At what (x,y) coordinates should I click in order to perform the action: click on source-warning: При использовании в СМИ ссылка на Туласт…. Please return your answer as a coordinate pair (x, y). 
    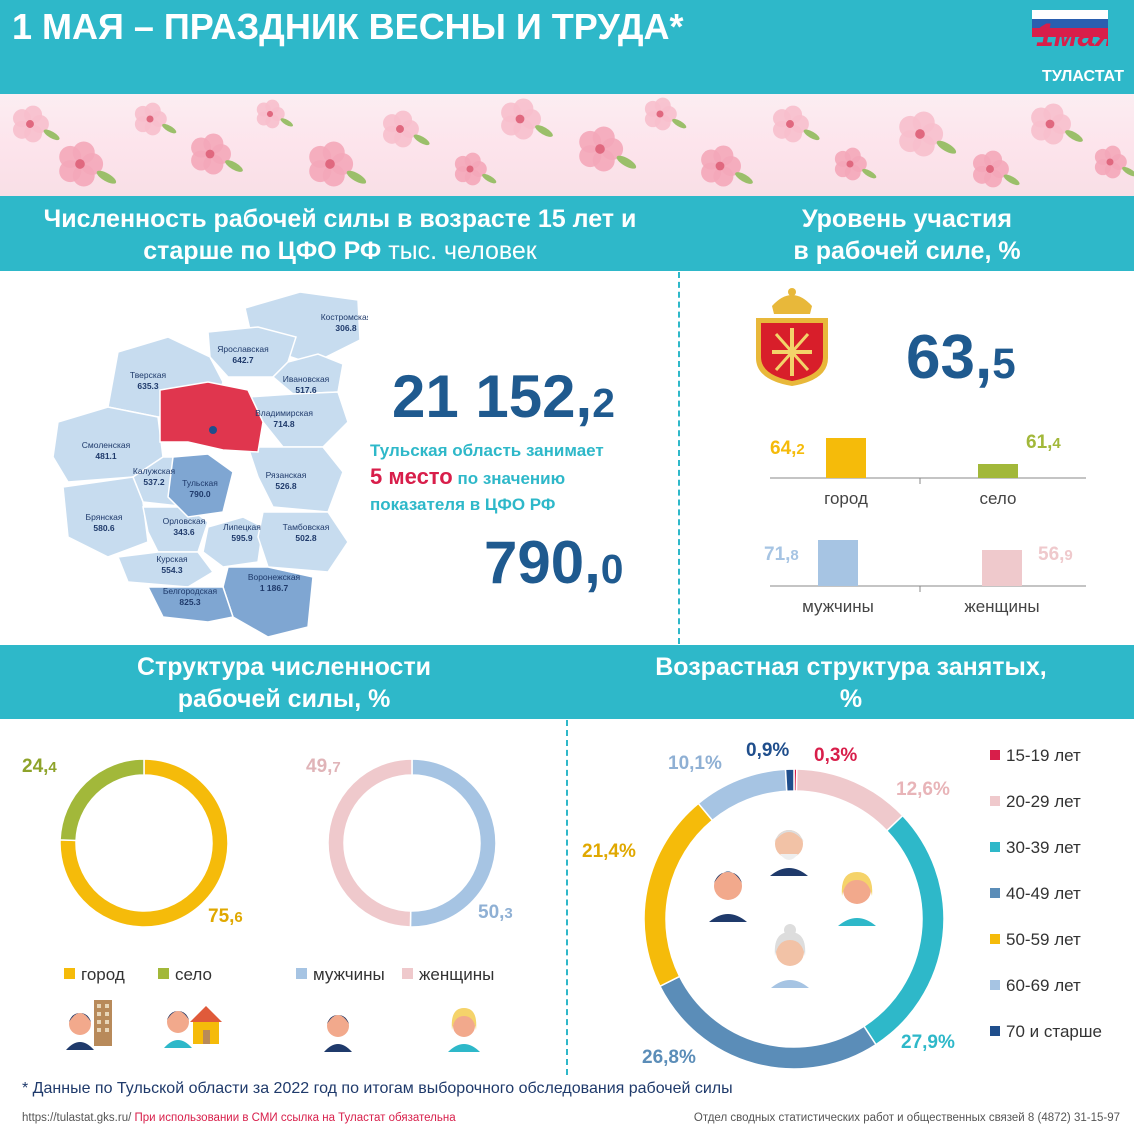
    Looking at the image, I should click on (293, 1118).